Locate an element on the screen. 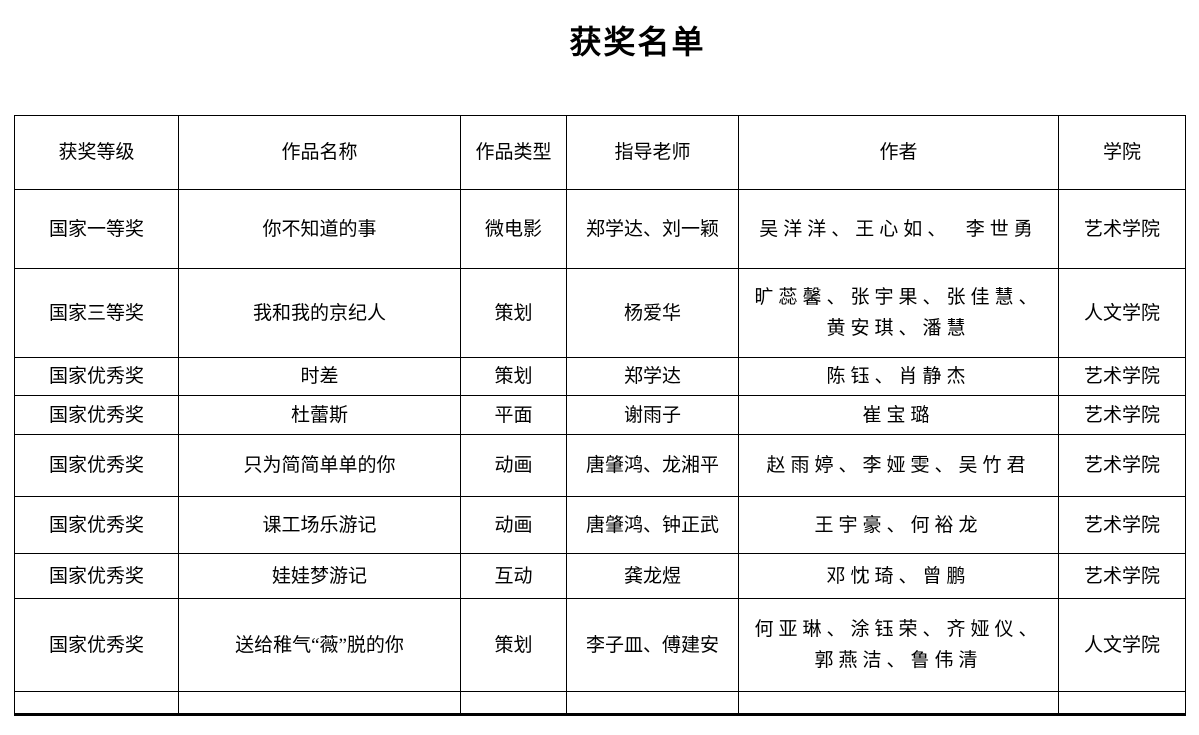 The width and height of the screenshot is (1199, 735). table-row: 国家优秀奖 杜蕾斯 平面 谢雨子 崔宝璐 艺术学院 is located at coordinates (600, 415).